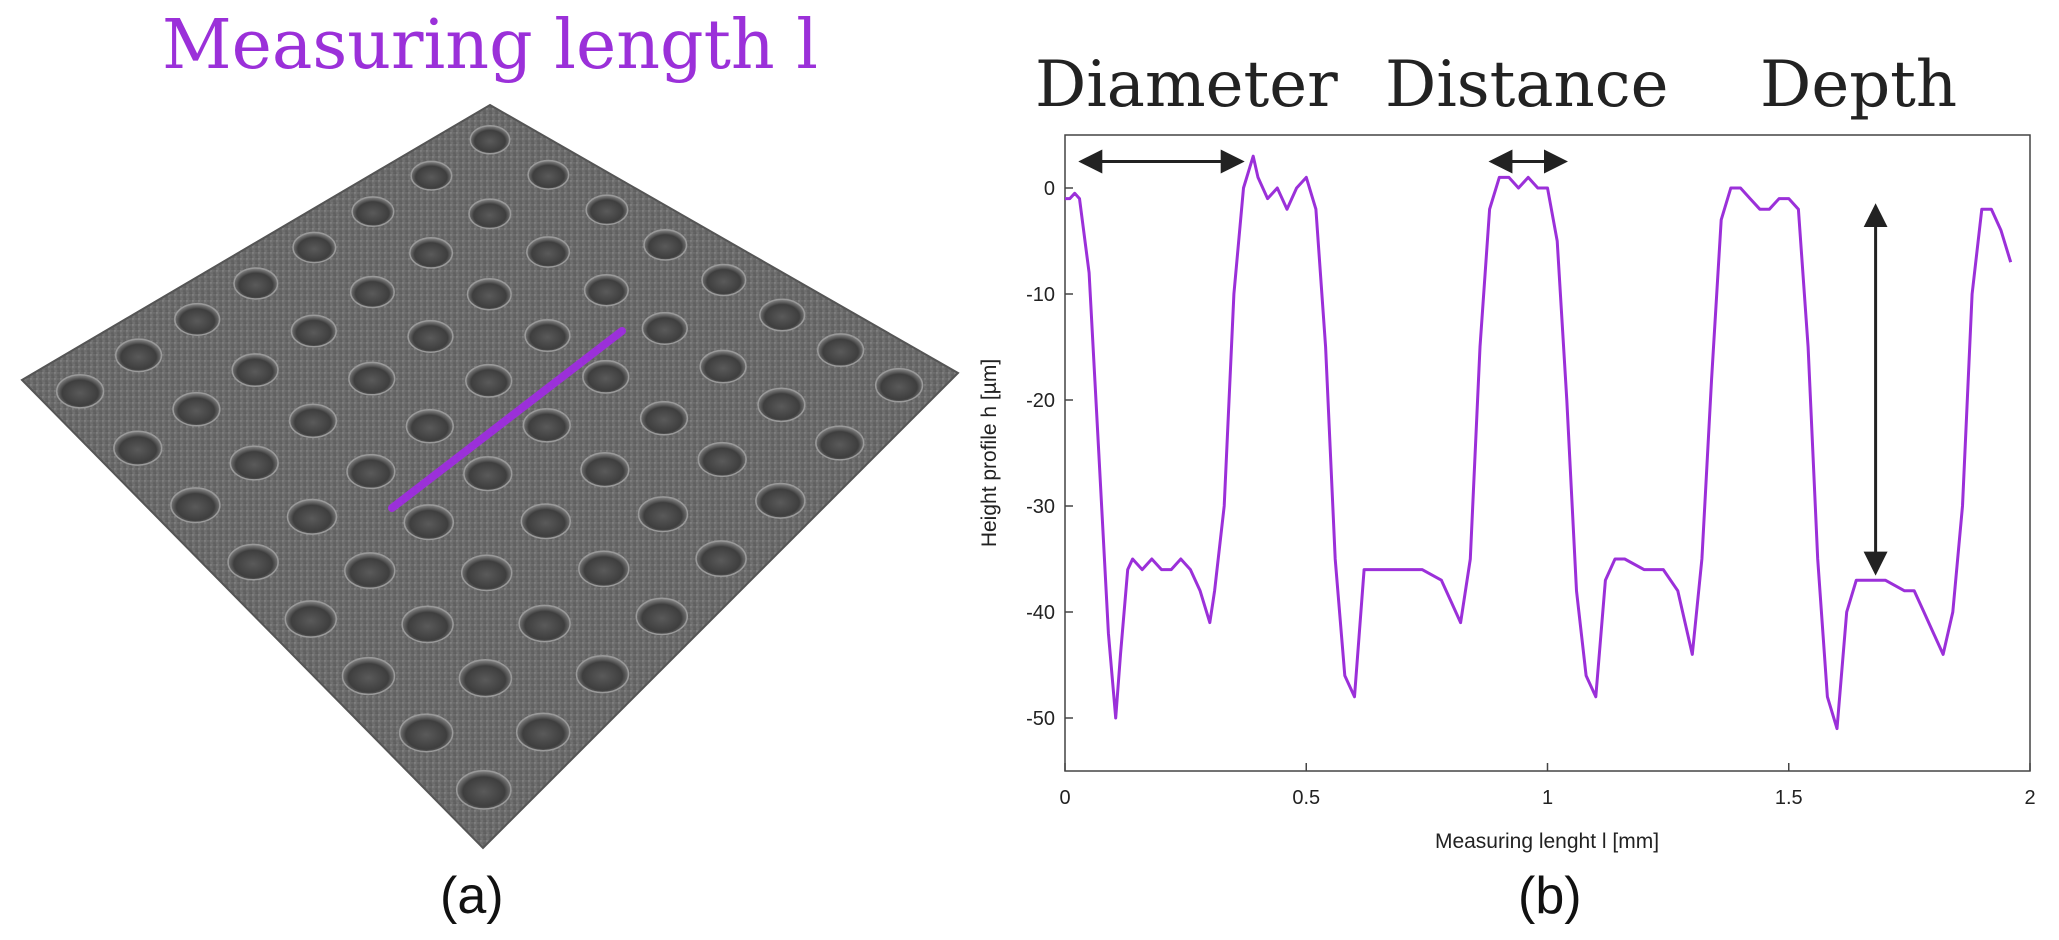  I want to click on distance-label: Distance, so click(1527, 85).